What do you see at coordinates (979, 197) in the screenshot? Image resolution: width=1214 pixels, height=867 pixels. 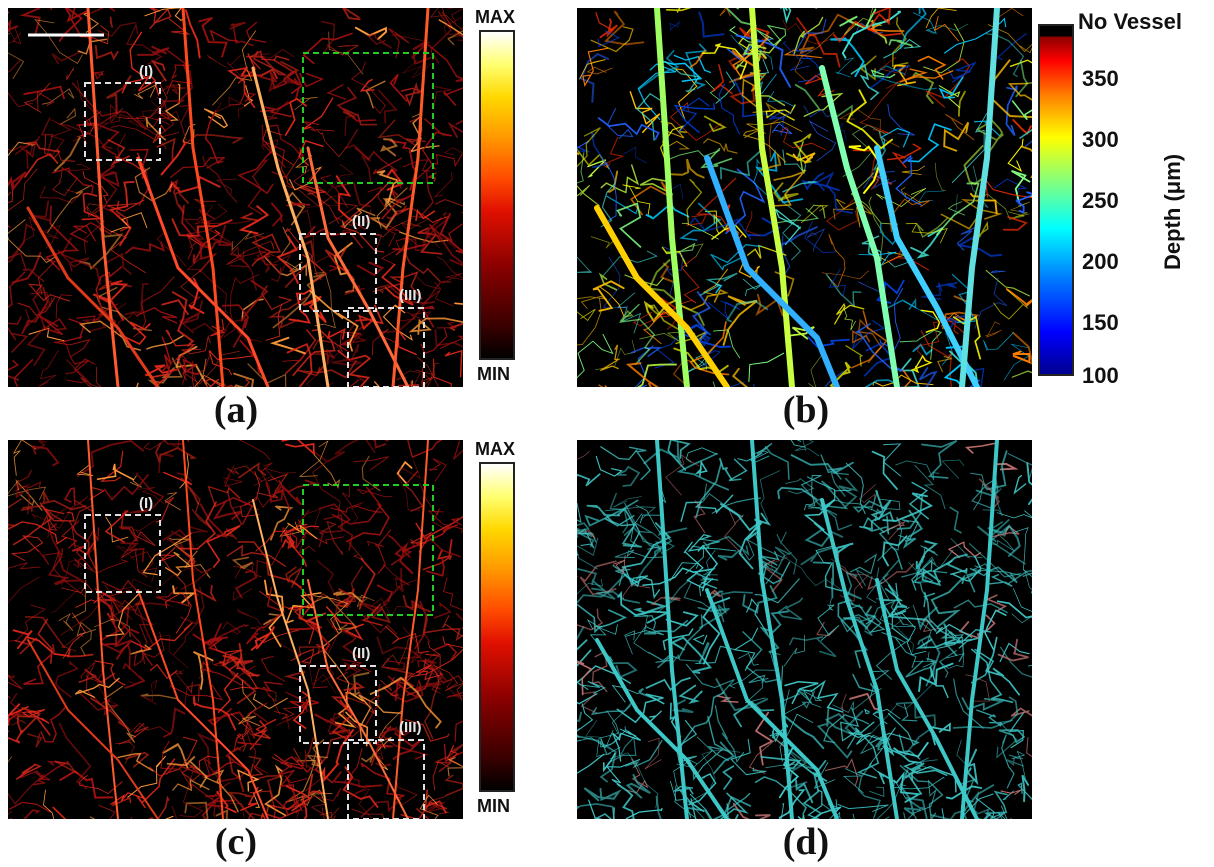 I see `main-vessel` at bounding box center [979, 197].